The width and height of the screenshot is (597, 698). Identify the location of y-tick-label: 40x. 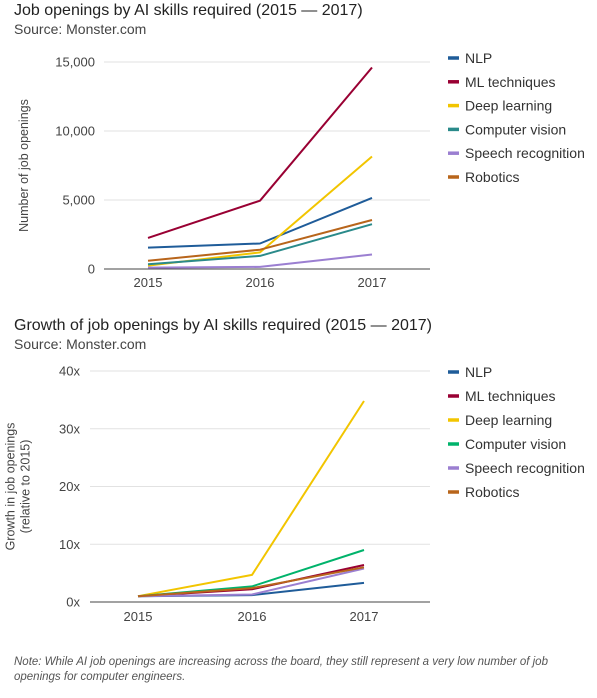
(69, 371).